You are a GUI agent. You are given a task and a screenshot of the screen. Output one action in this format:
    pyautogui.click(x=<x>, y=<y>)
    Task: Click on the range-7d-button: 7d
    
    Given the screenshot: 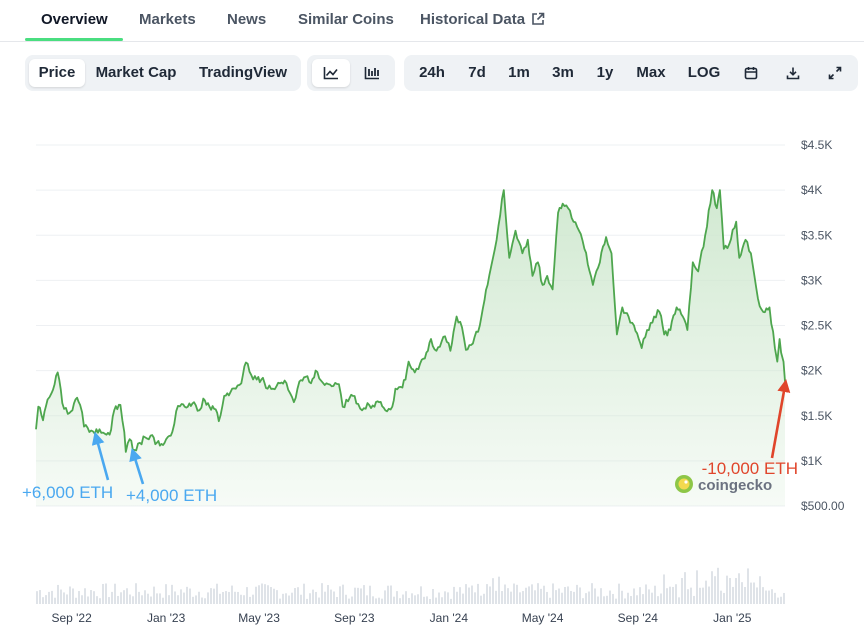 What is the action you would take?
    pyautogui.click(x=477, y=72)
    